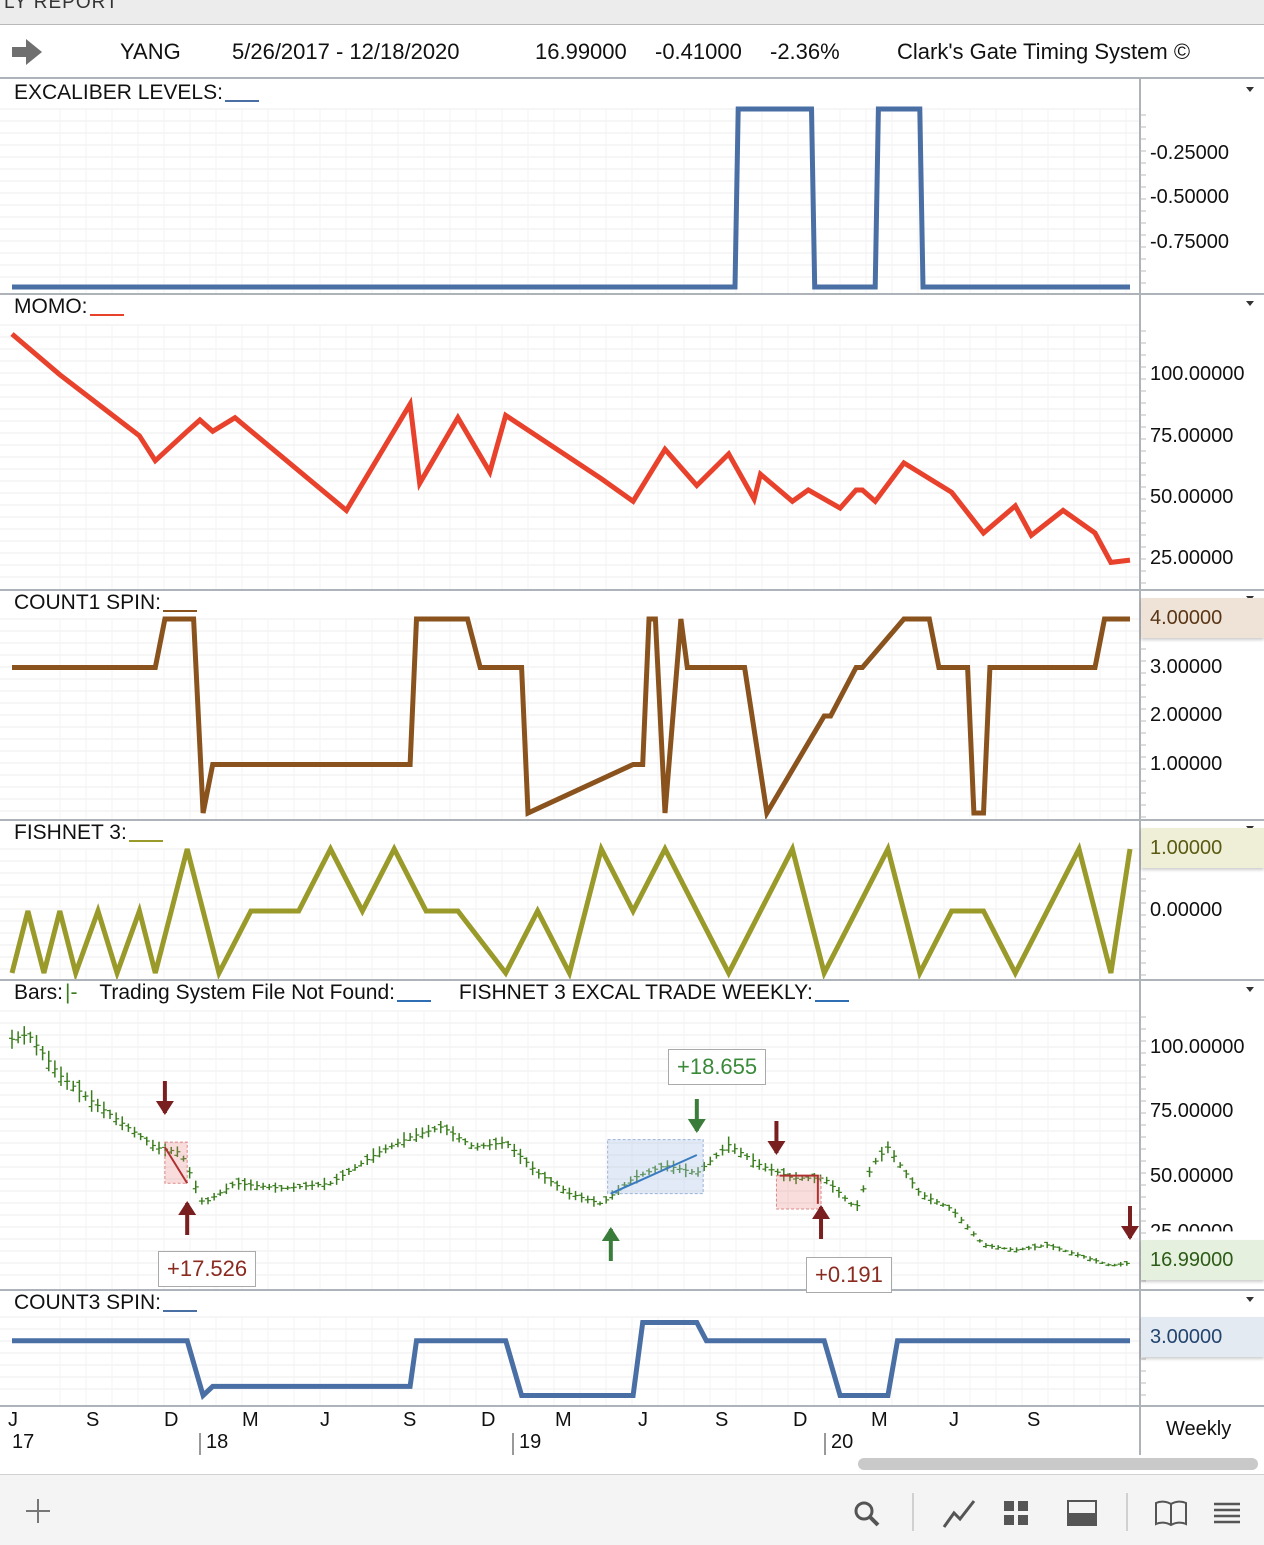 The width and height of the screenshot is (1264, 1545). I want to click on excaliber-legend-swatch, so click(241, 100).